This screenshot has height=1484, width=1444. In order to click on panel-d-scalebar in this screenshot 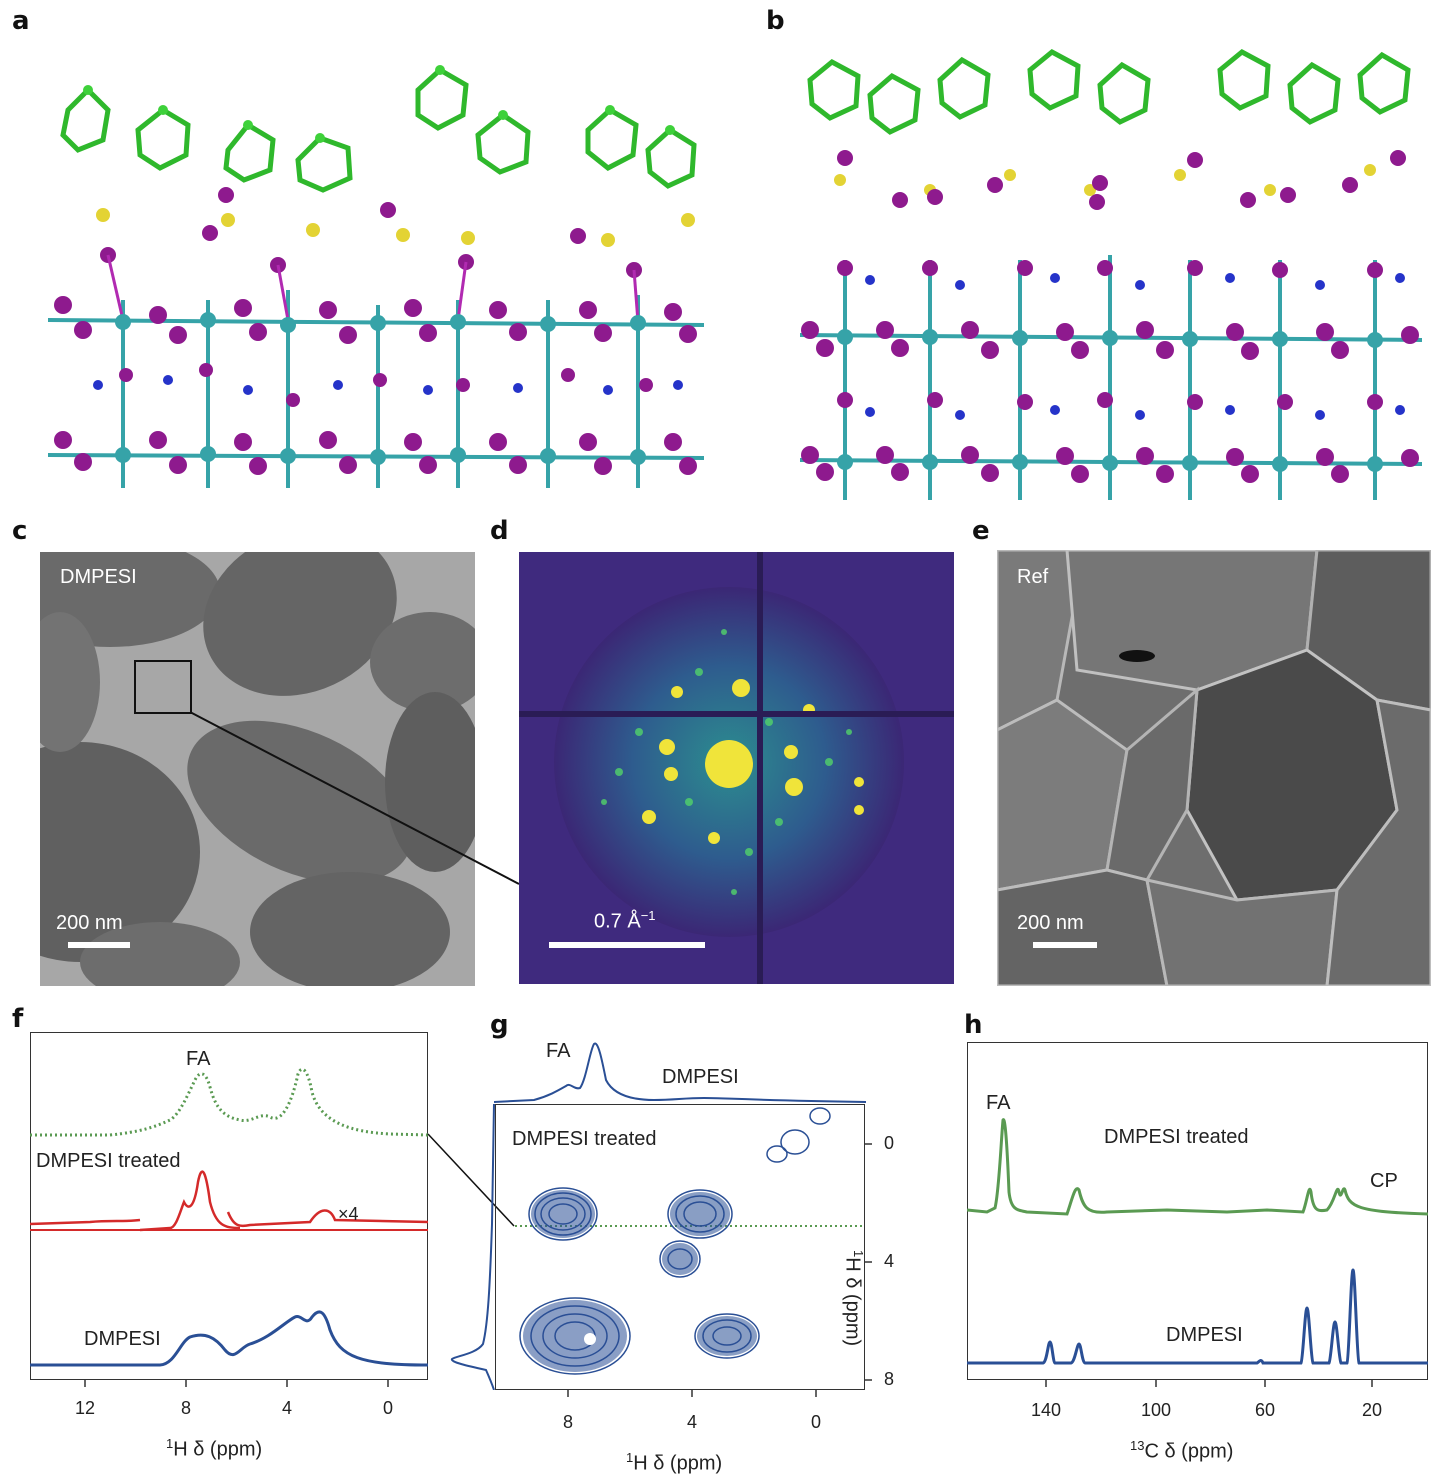, I will do `click(627, 945)`.